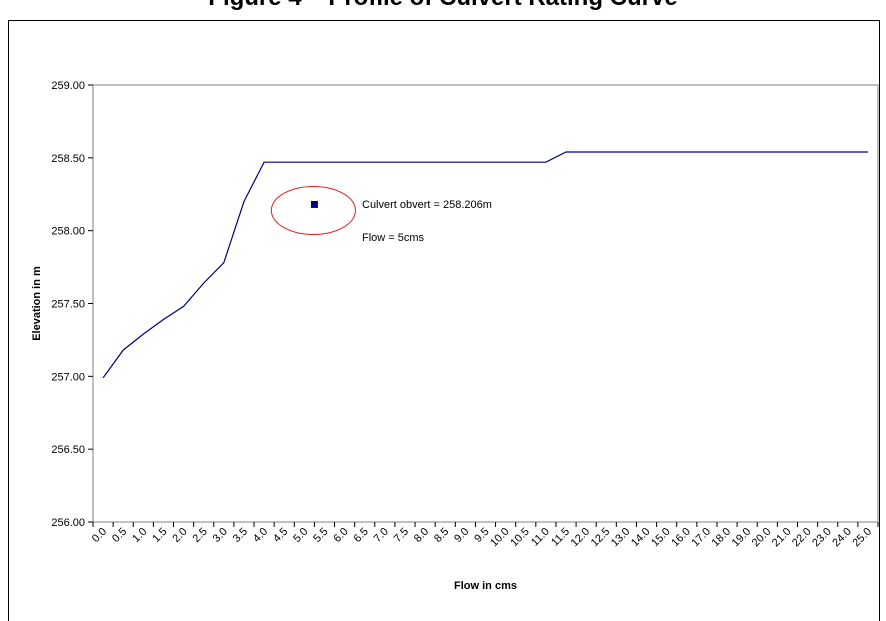  Describe the element at coordinates (68, 305) in the screenshot. I see `y-tick-label: 257.50` at that location.